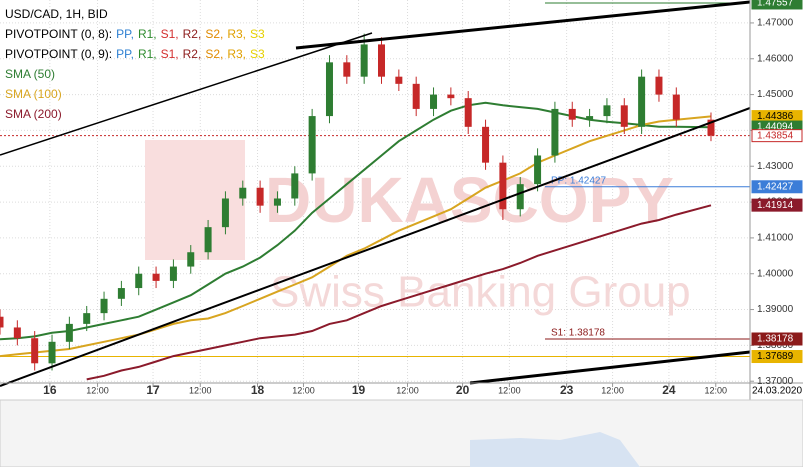  I want to click on price-label: 1.47557, so click(775, 4).